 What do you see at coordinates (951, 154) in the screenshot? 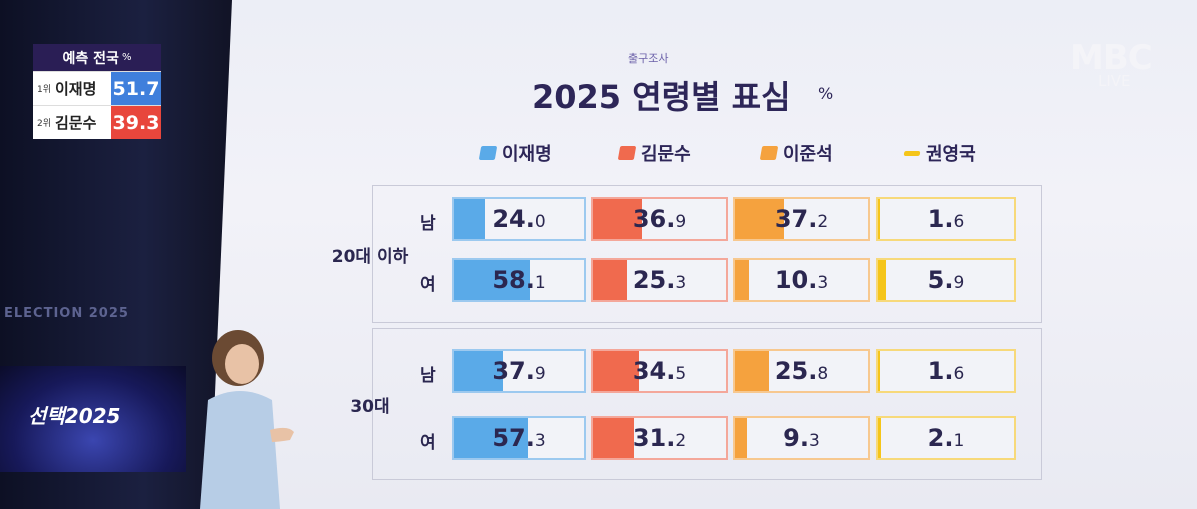
I see `legend-label: 권영국` at bounding box center [951, 154].